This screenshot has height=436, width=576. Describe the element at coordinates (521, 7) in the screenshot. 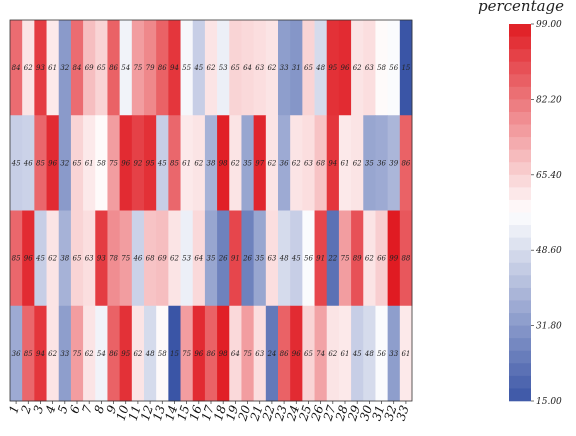

I see `colorbar-title: percentage` at that location.